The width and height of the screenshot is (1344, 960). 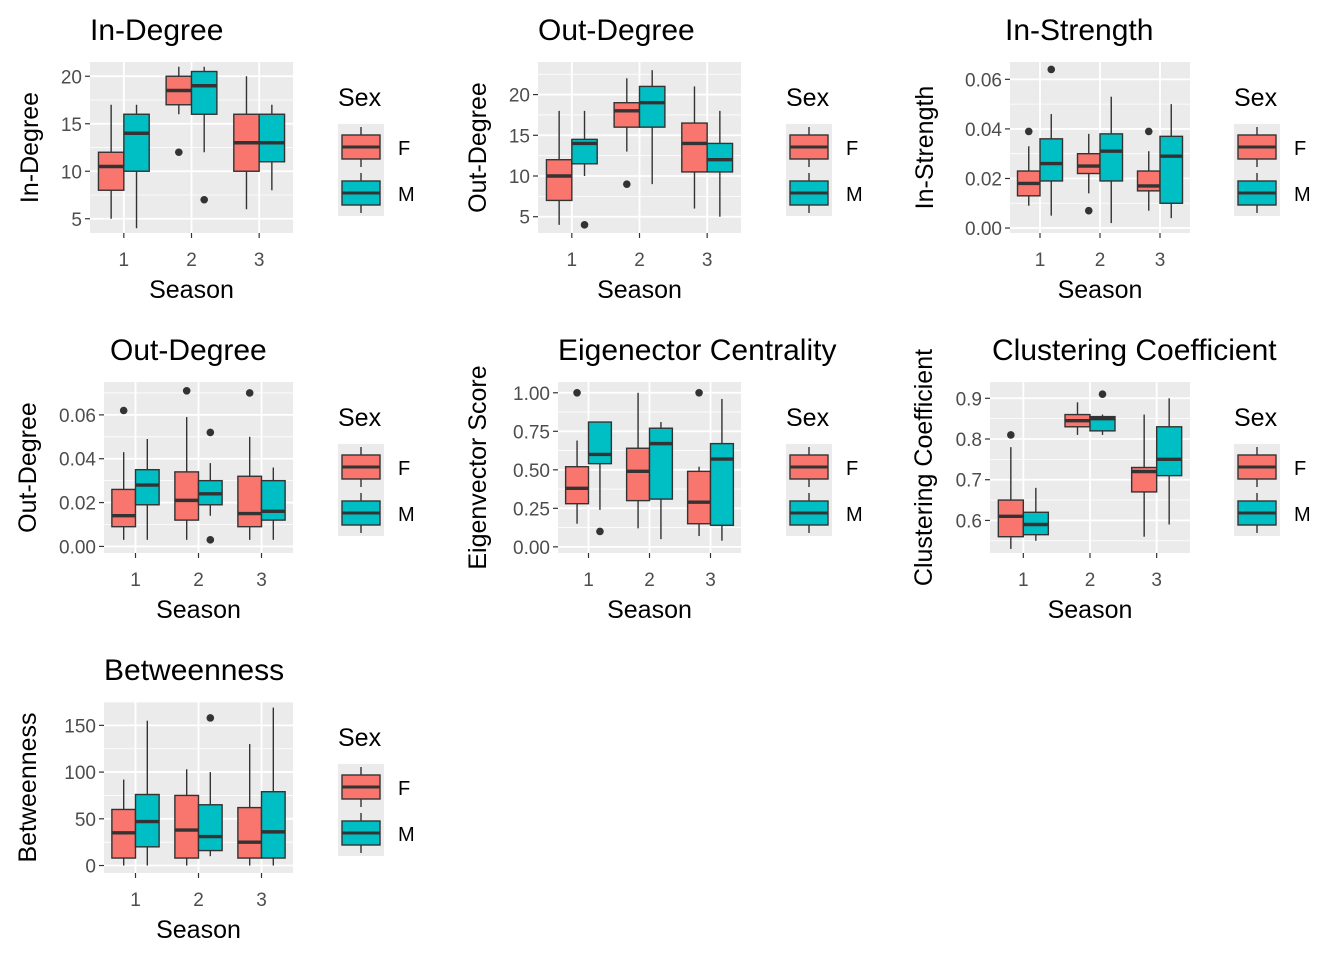 I want to click on chart-title: Betweenness, so click(x=194, y=670).